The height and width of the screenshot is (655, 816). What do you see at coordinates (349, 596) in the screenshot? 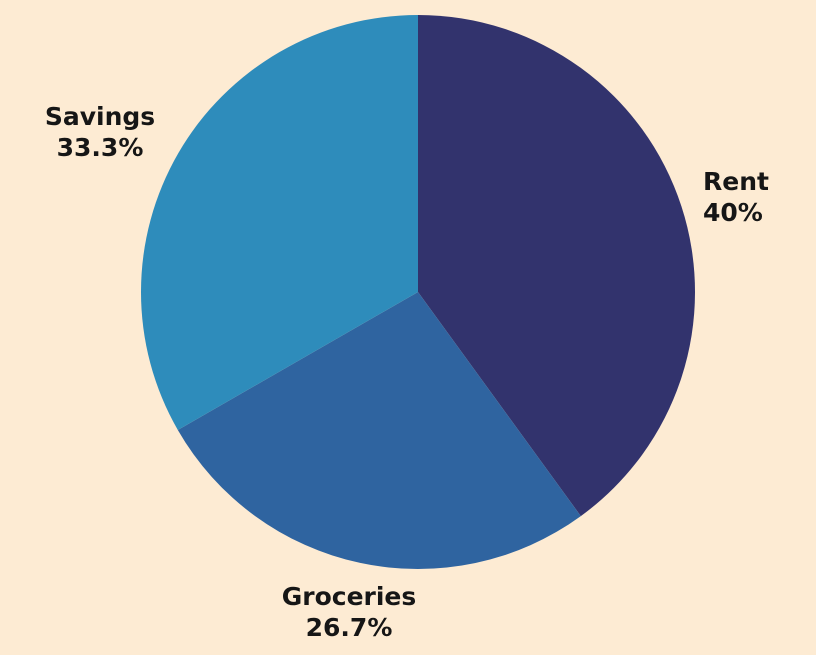
I see `slice-name-groceries: Groceries` at bounding box center [349, 596].